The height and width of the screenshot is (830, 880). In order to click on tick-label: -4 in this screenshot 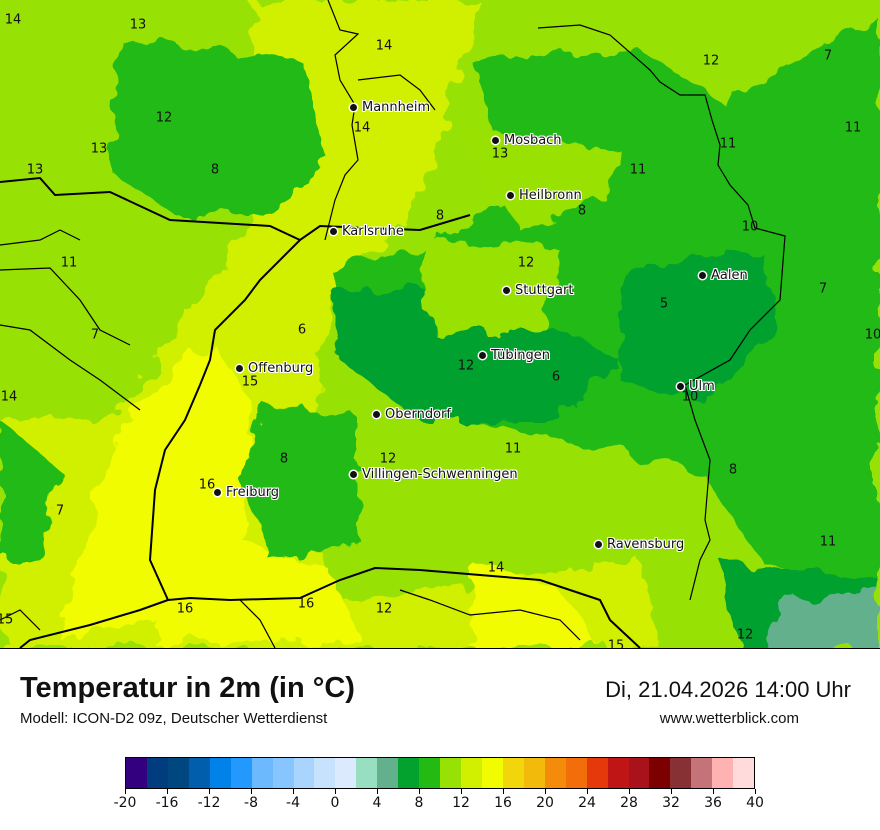, I will do `click(293, 803)`.